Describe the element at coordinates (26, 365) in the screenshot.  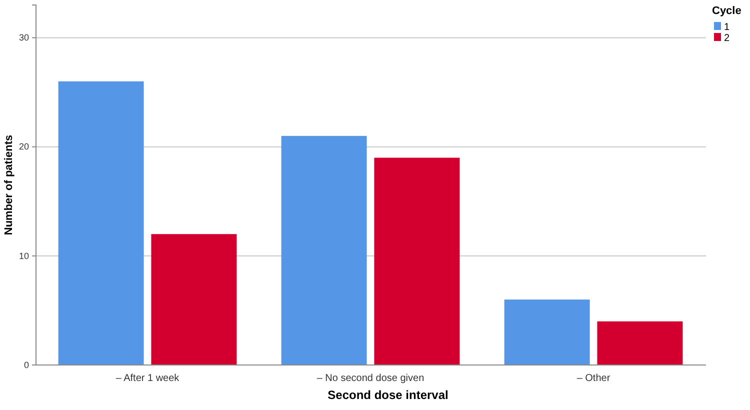
I see `y-tick-label: 0` at that location.